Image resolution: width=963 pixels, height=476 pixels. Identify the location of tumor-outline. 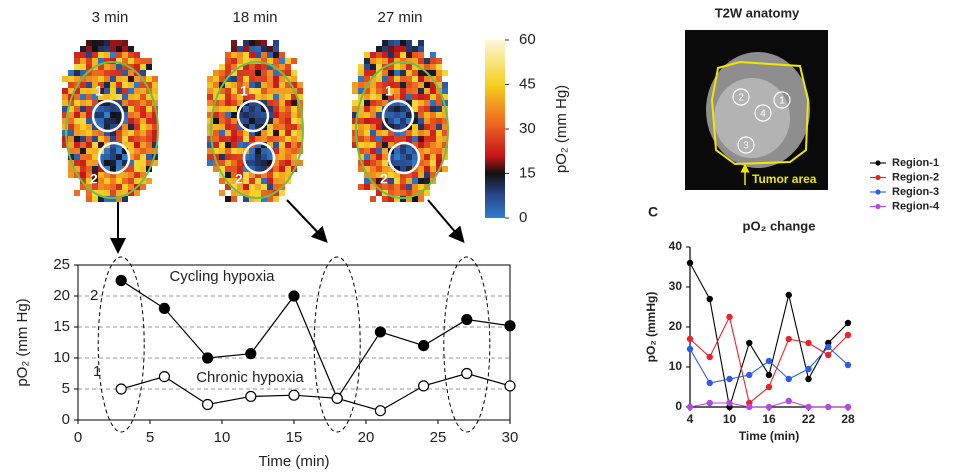
(402, 130).